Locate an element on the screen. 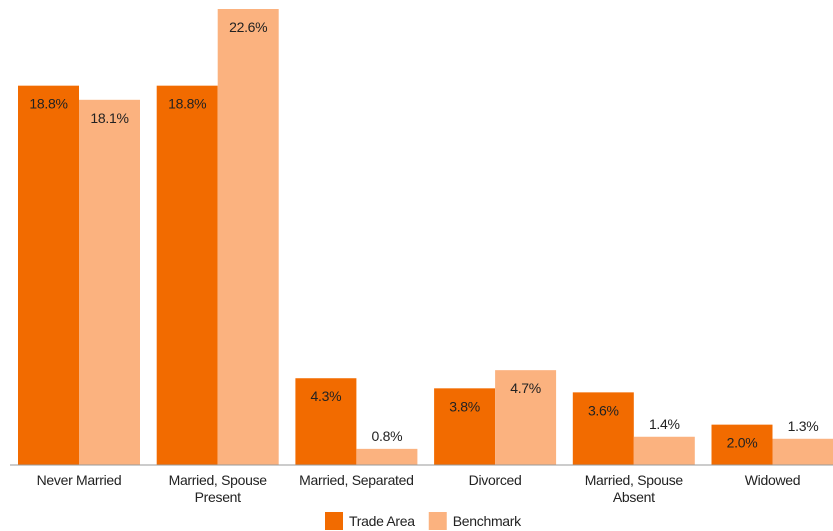  value-label: 1.4% is located at coordinates (664, 424).